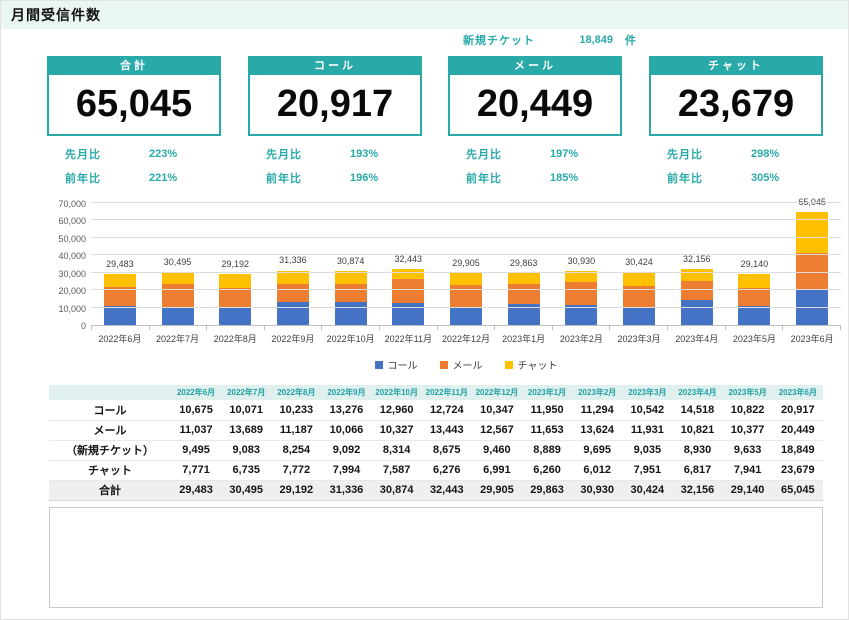 The width and height of the screenshot is (849, 620). Describe the element at coordinates (196, 410) in the screenshot. I see `table-cell: 10,675` at that location.